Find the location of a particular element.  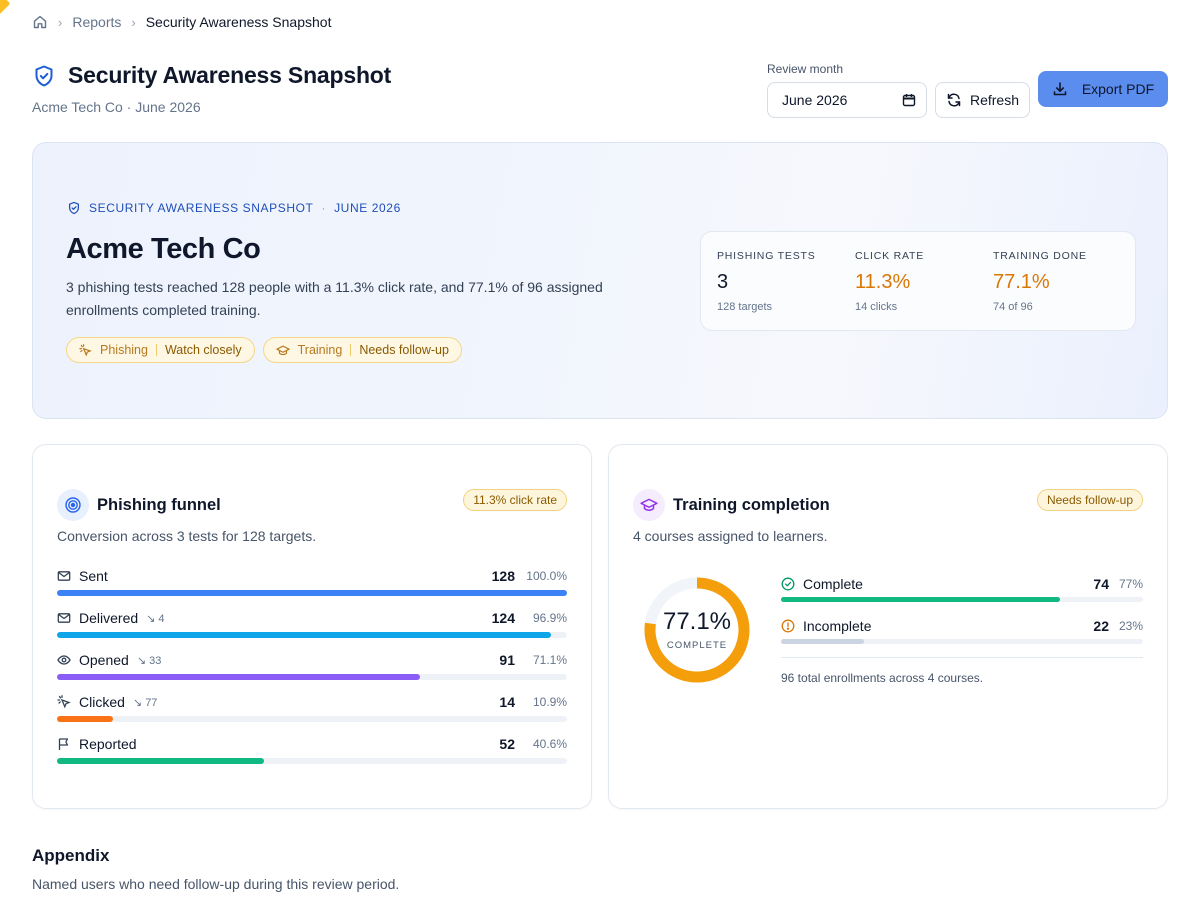

funnel-count: 91 is located at coordinates (507, 660).